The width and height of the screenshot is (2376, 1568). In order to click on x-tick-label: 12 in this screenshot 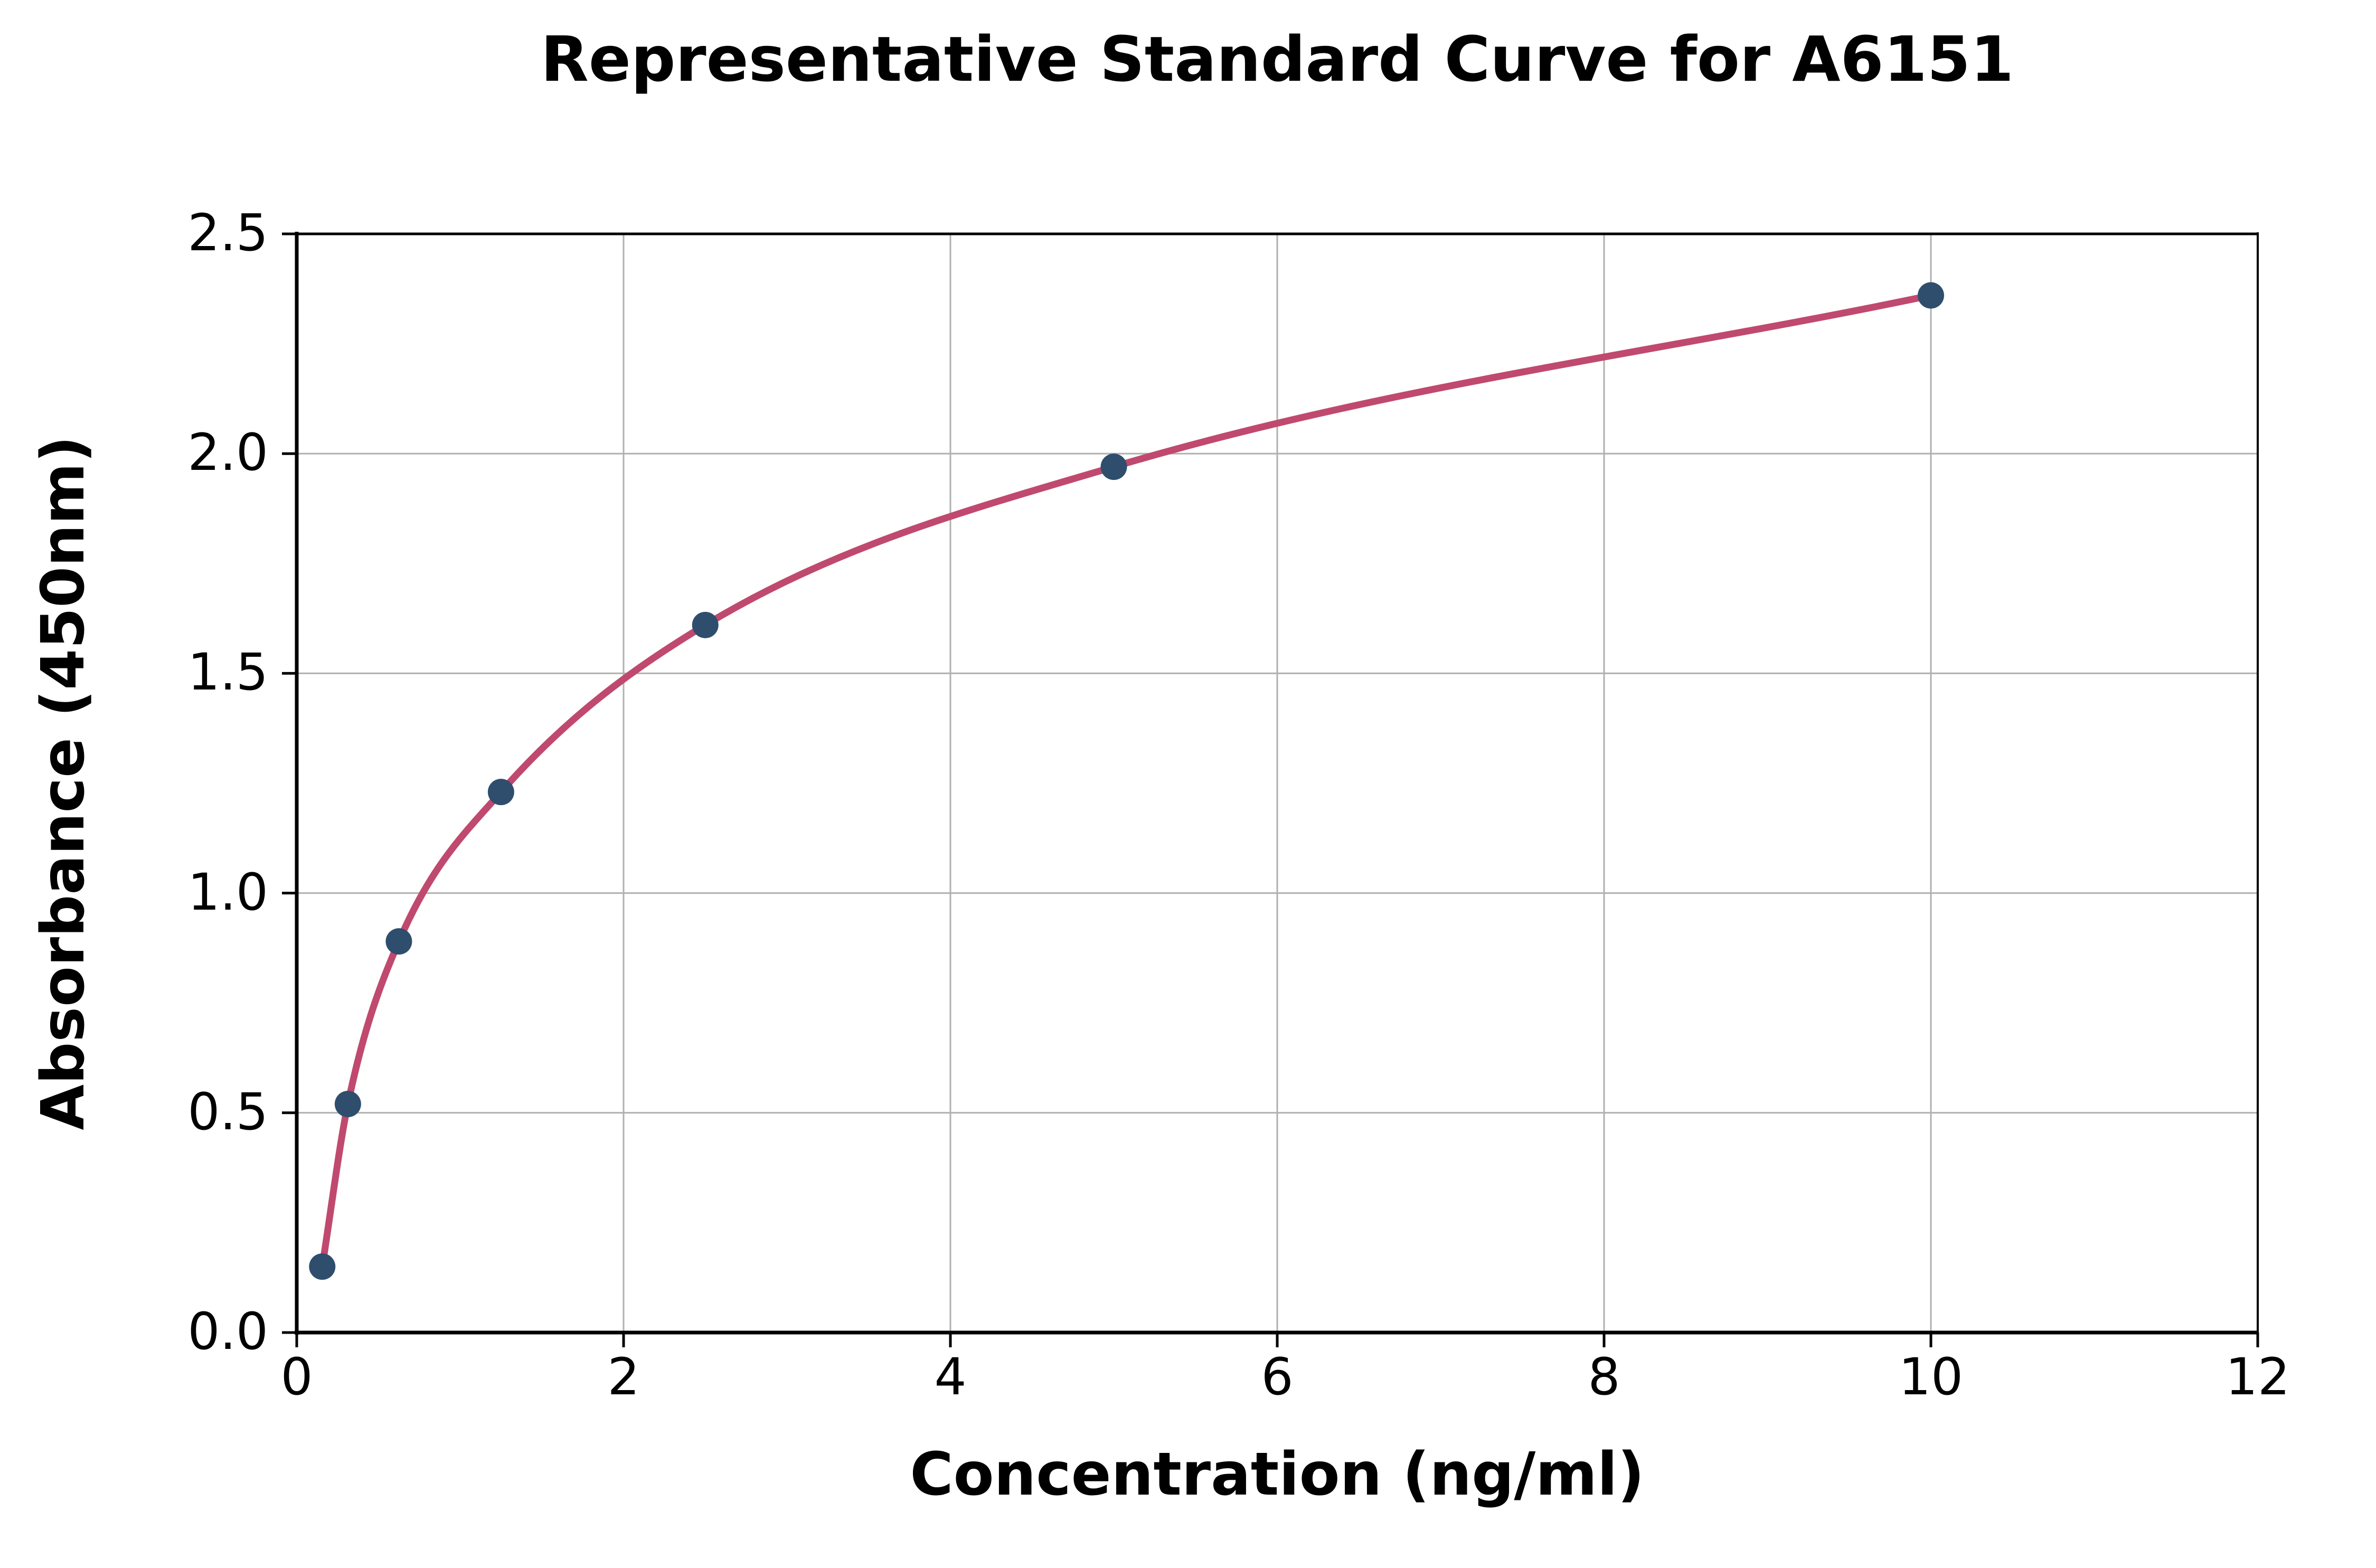, I will do `click(2257, 1376)`.